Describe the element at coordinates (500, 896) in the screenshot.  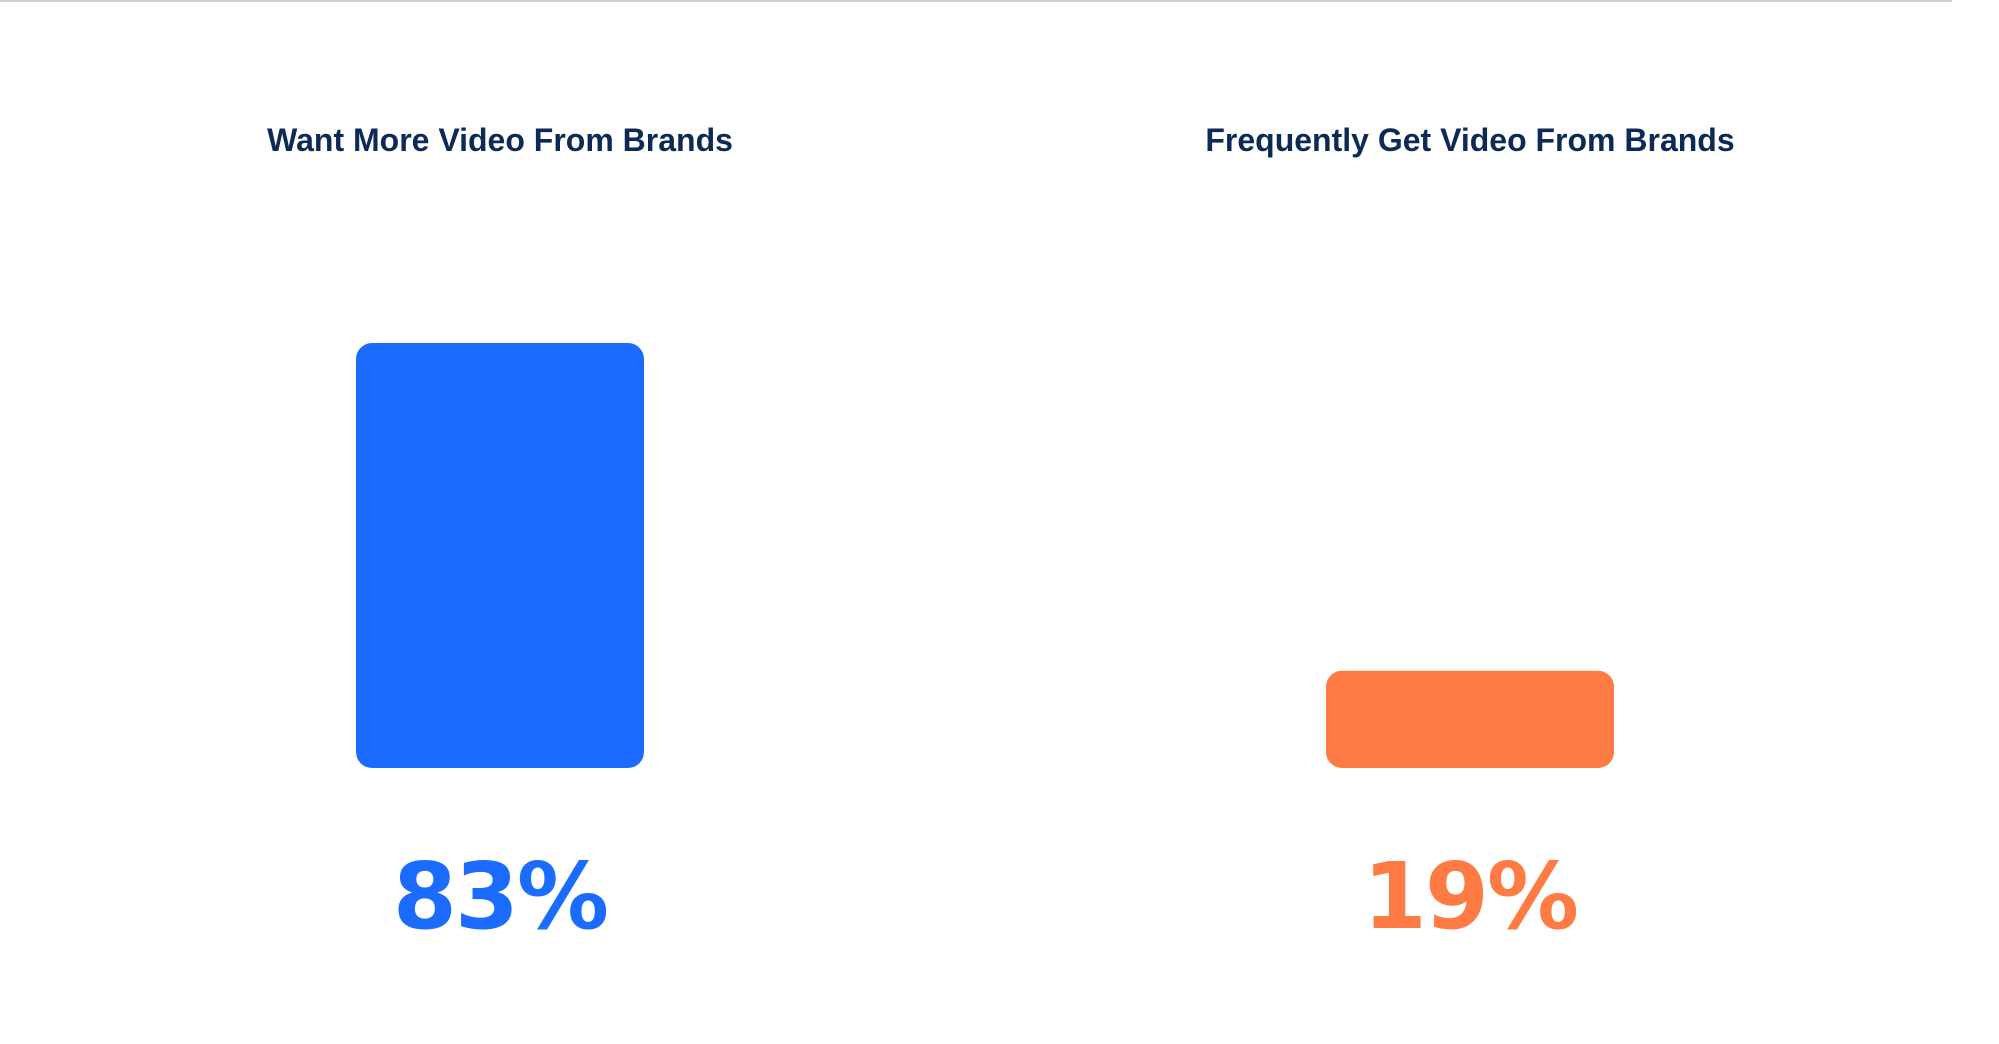
I see `value-label: 83%` at that location.